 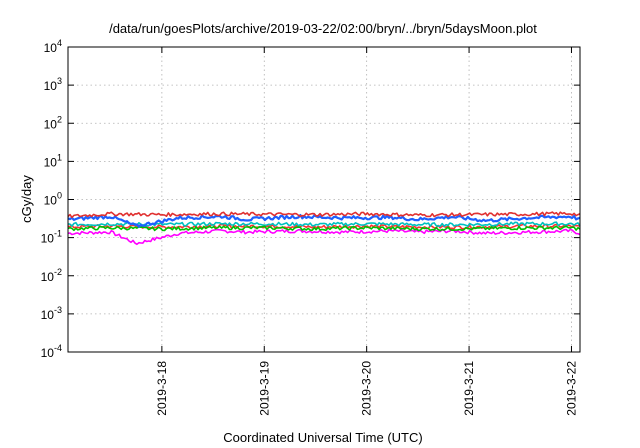 I want to click on y-tick-label: 10⁴, so click(x=53, y=46).